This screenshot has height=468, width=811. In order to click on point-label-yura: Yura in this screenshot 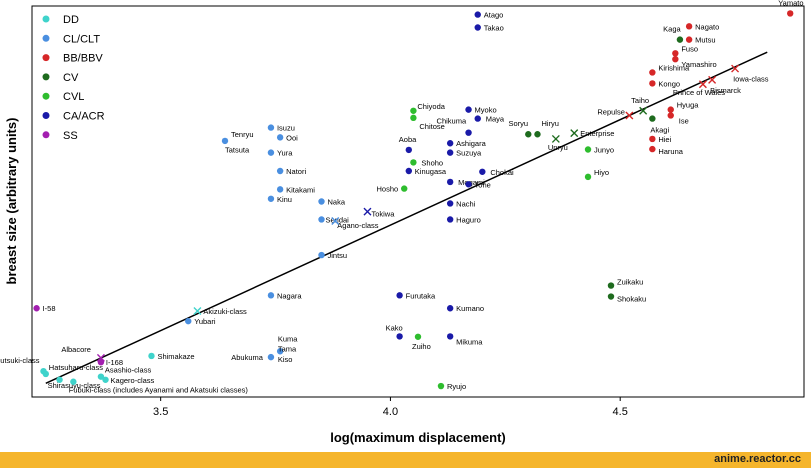, I will do `click(285, 153)`.